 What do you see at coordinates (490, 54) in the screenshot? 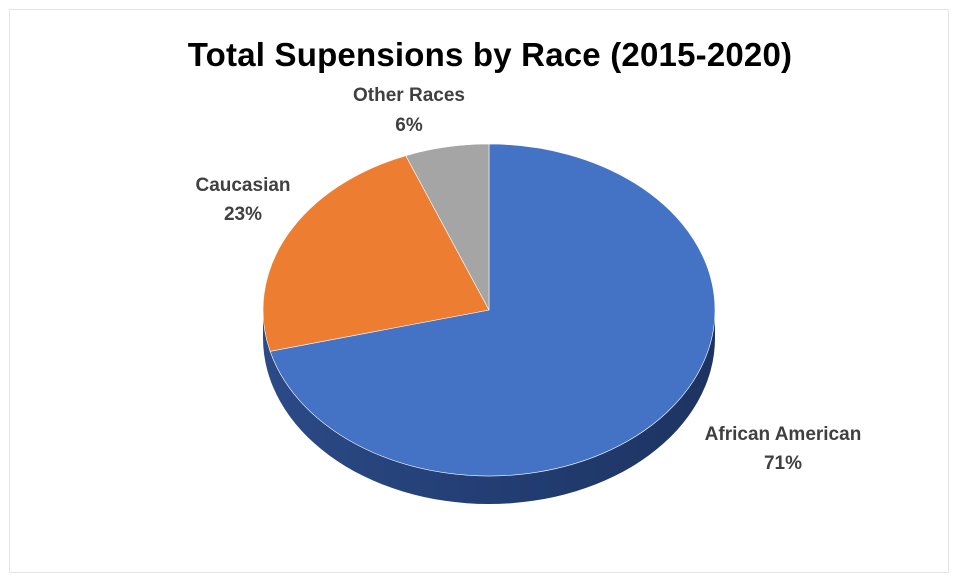
I see `chart-title: Total Supensions by Race (2015-2020)` at bounding box center [490, 54].